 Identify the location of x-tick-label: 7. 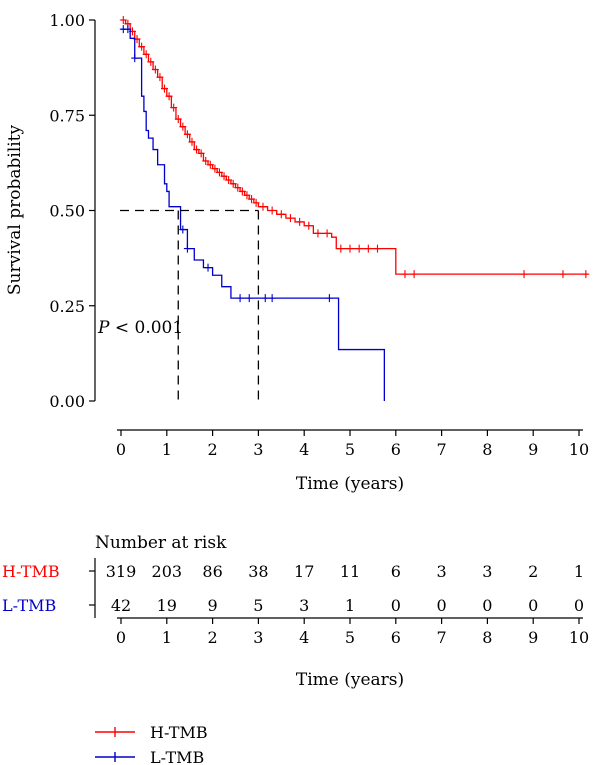
(442, 449).